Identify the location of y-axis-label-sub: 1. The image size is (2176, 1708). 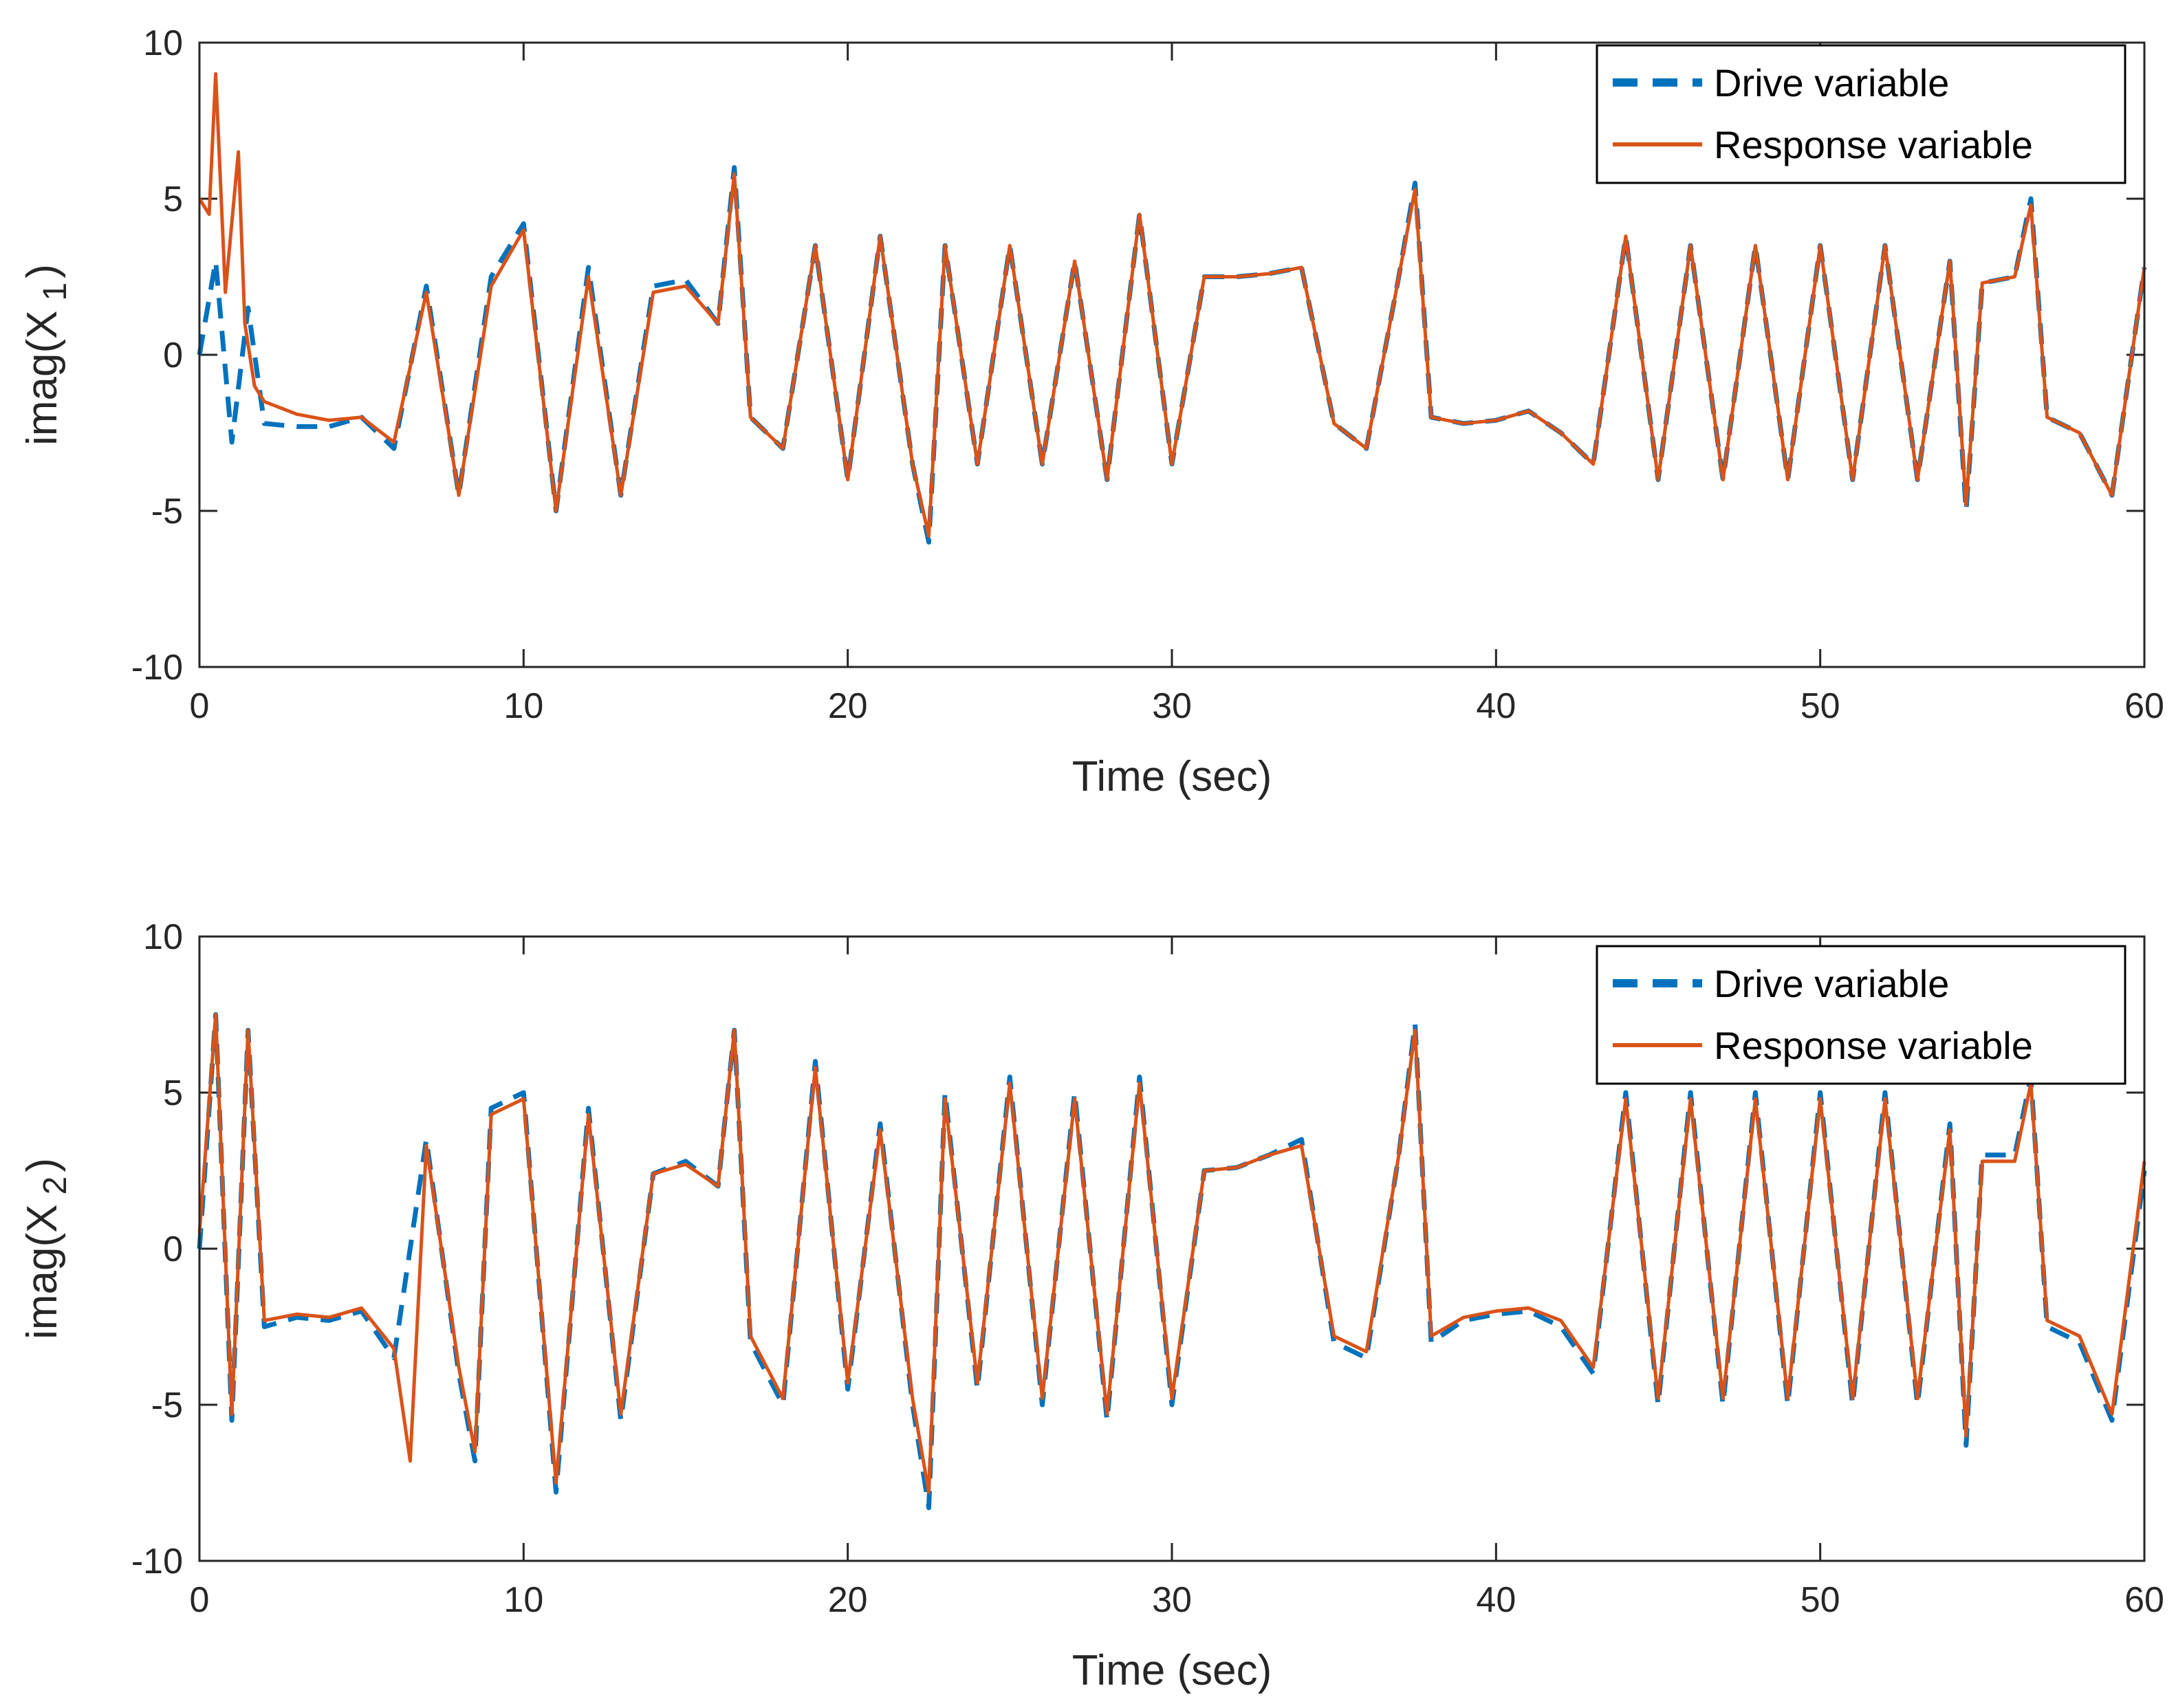
(55, 292).